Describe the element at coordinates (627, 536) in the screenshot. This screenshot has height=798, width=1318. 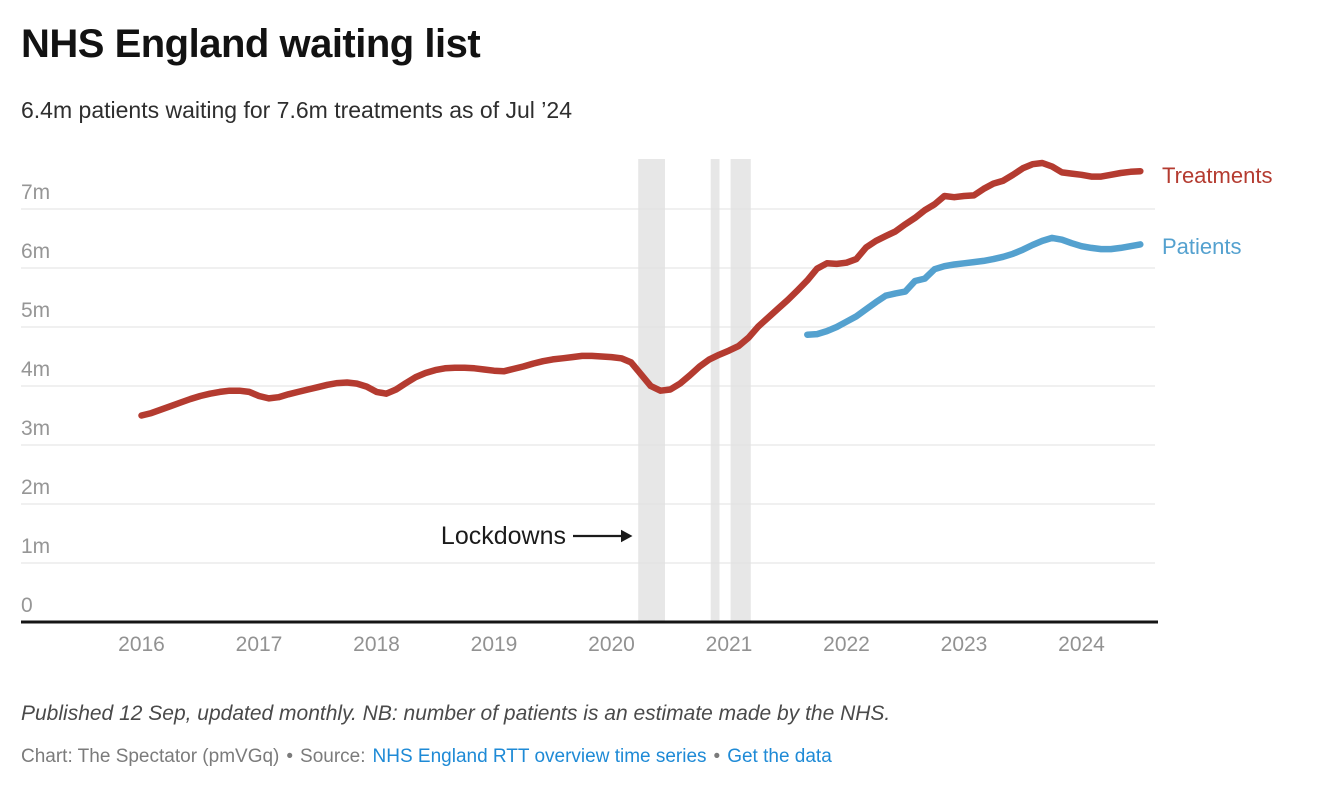
I see `lockdowns-arrowhead` at that location.